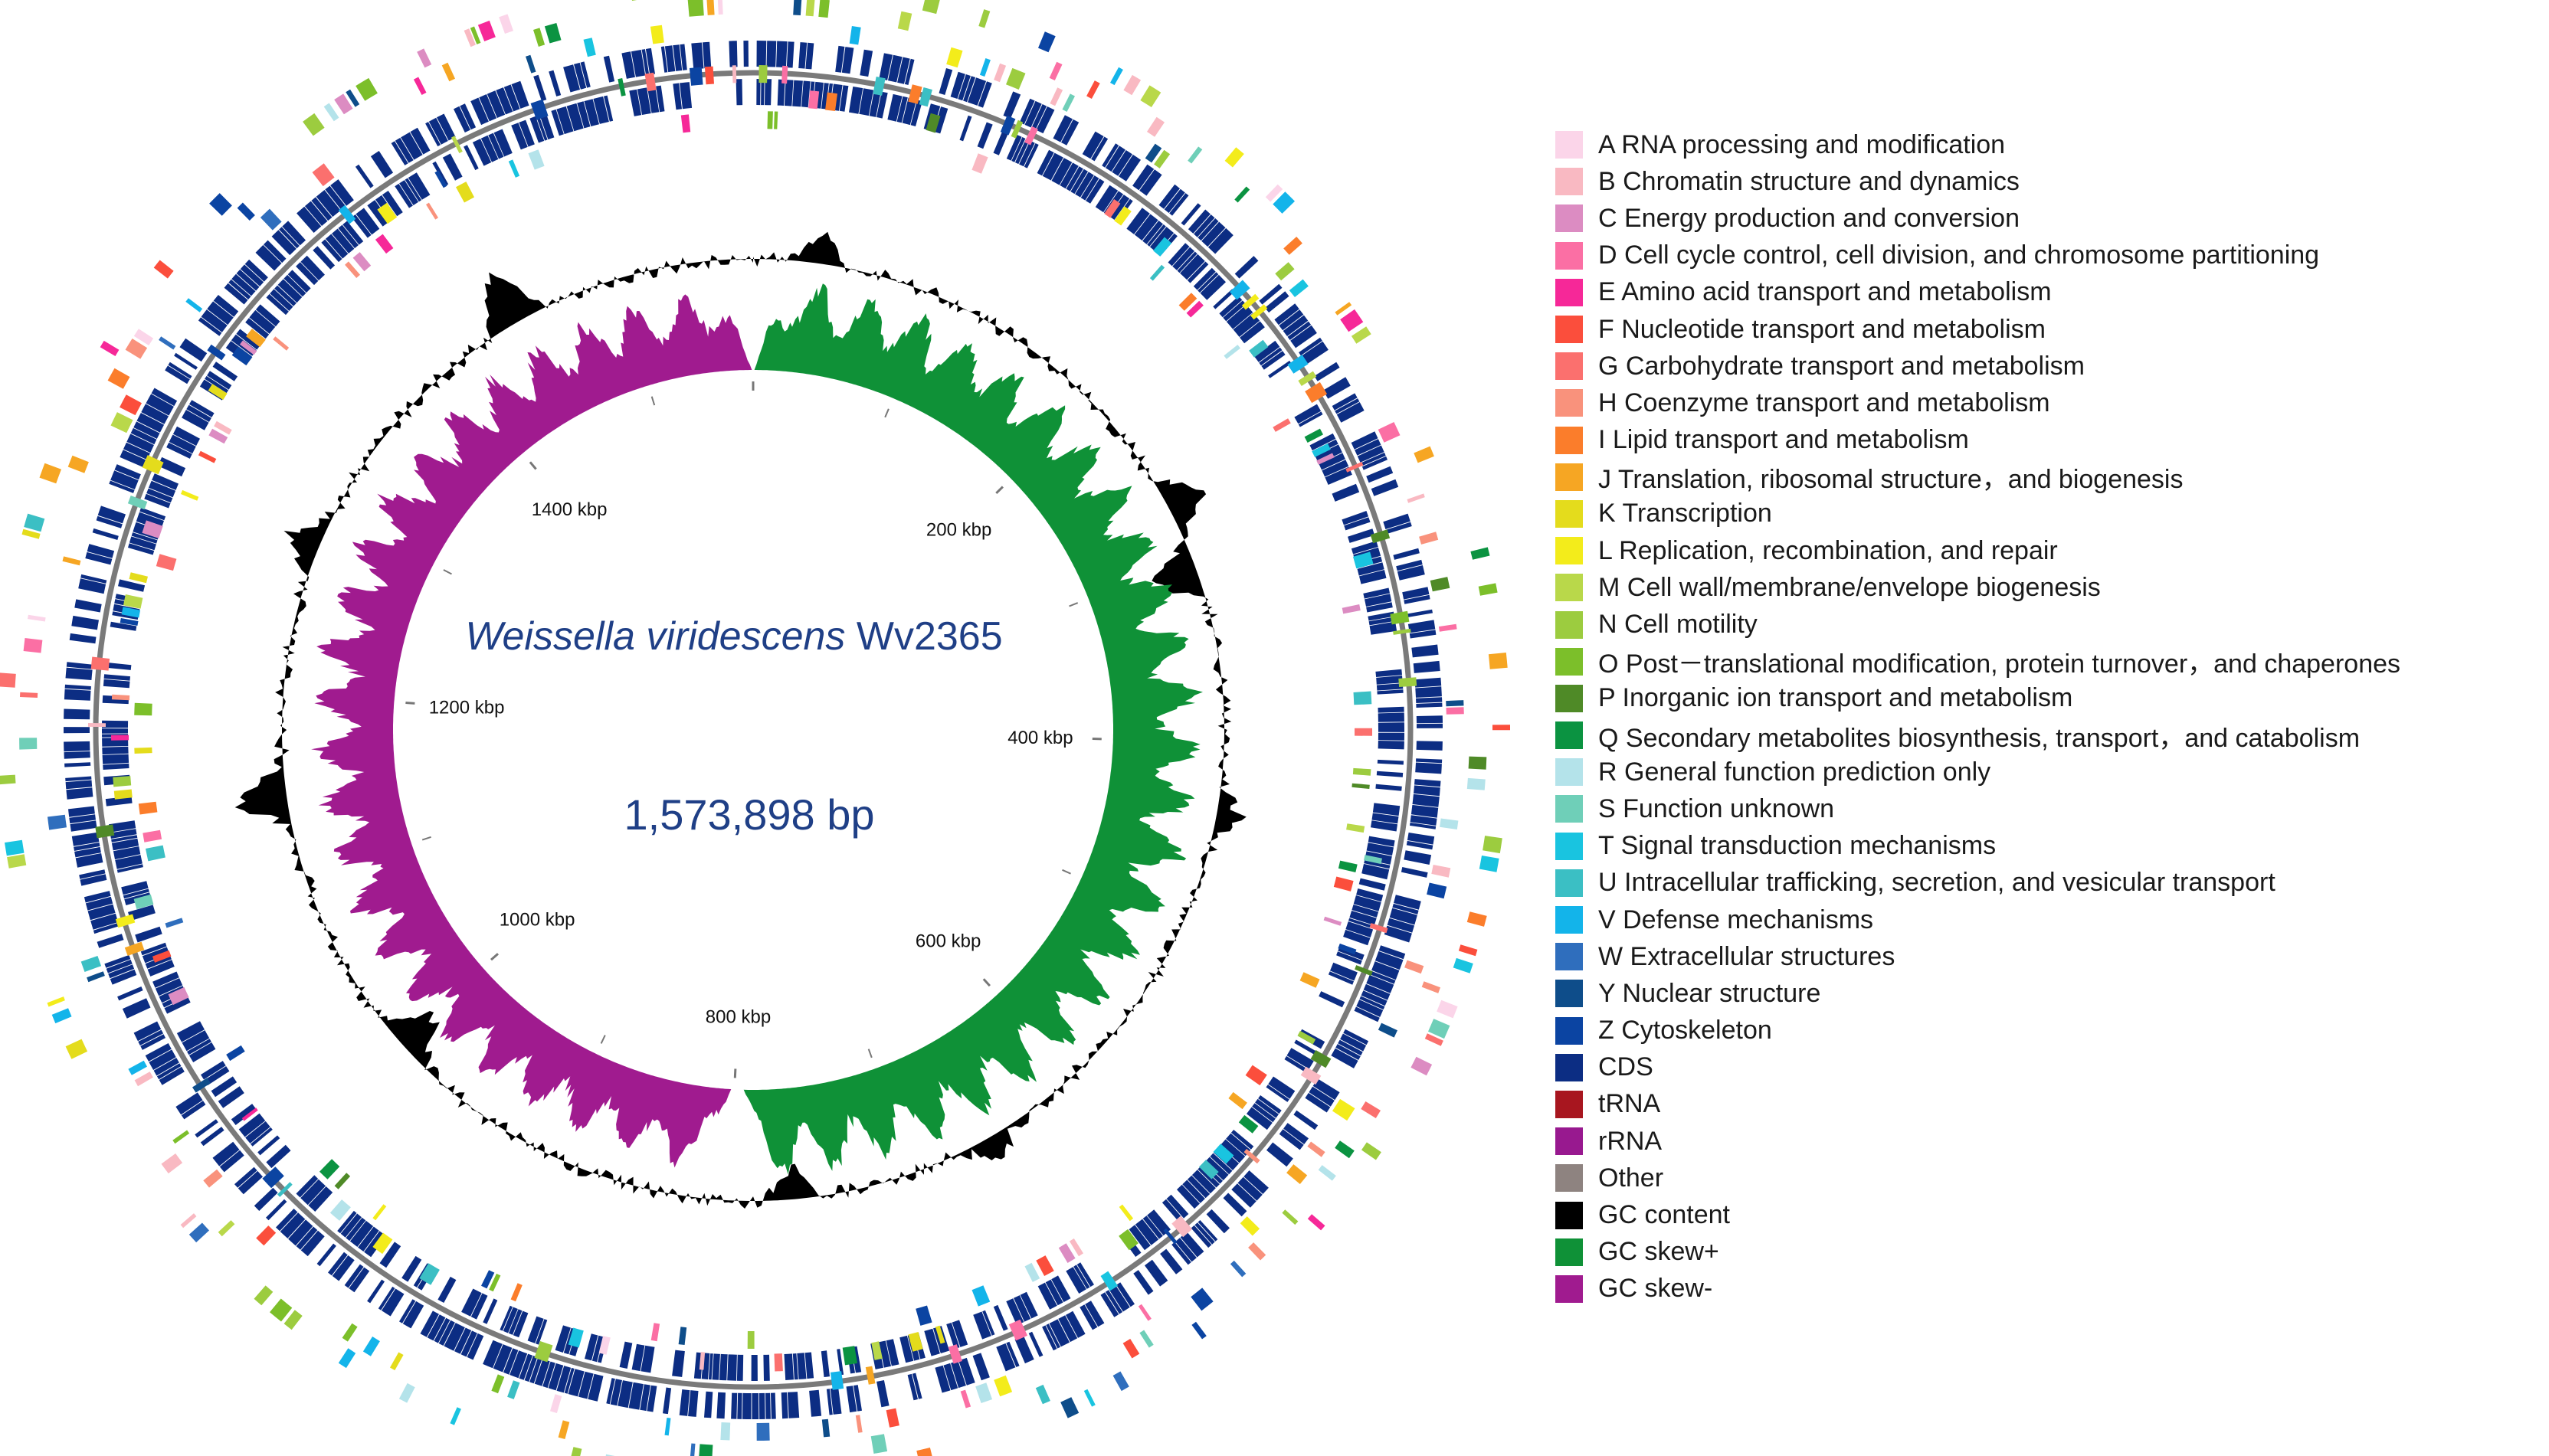  What do you see at coordinates (1828, 550) in the screenshot?
I see `legend-label: L Replication, recombination, and repair` at bounding box center [1828, 550].